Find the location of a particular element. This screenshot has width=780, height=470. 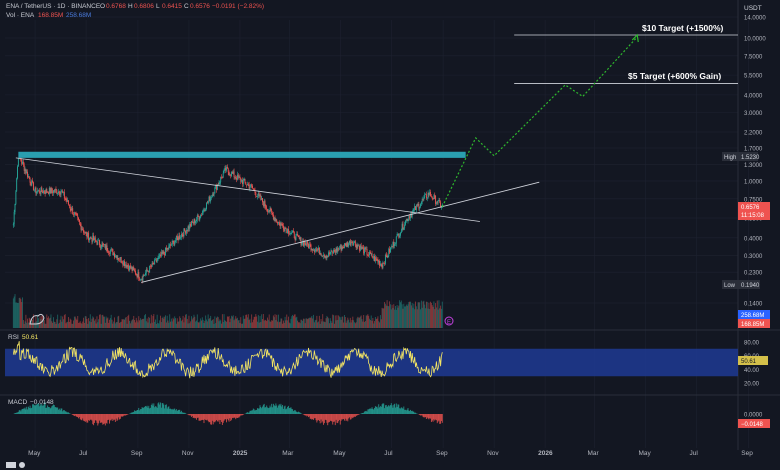

event-marker-icon: E is located at coordinates (449, 321).